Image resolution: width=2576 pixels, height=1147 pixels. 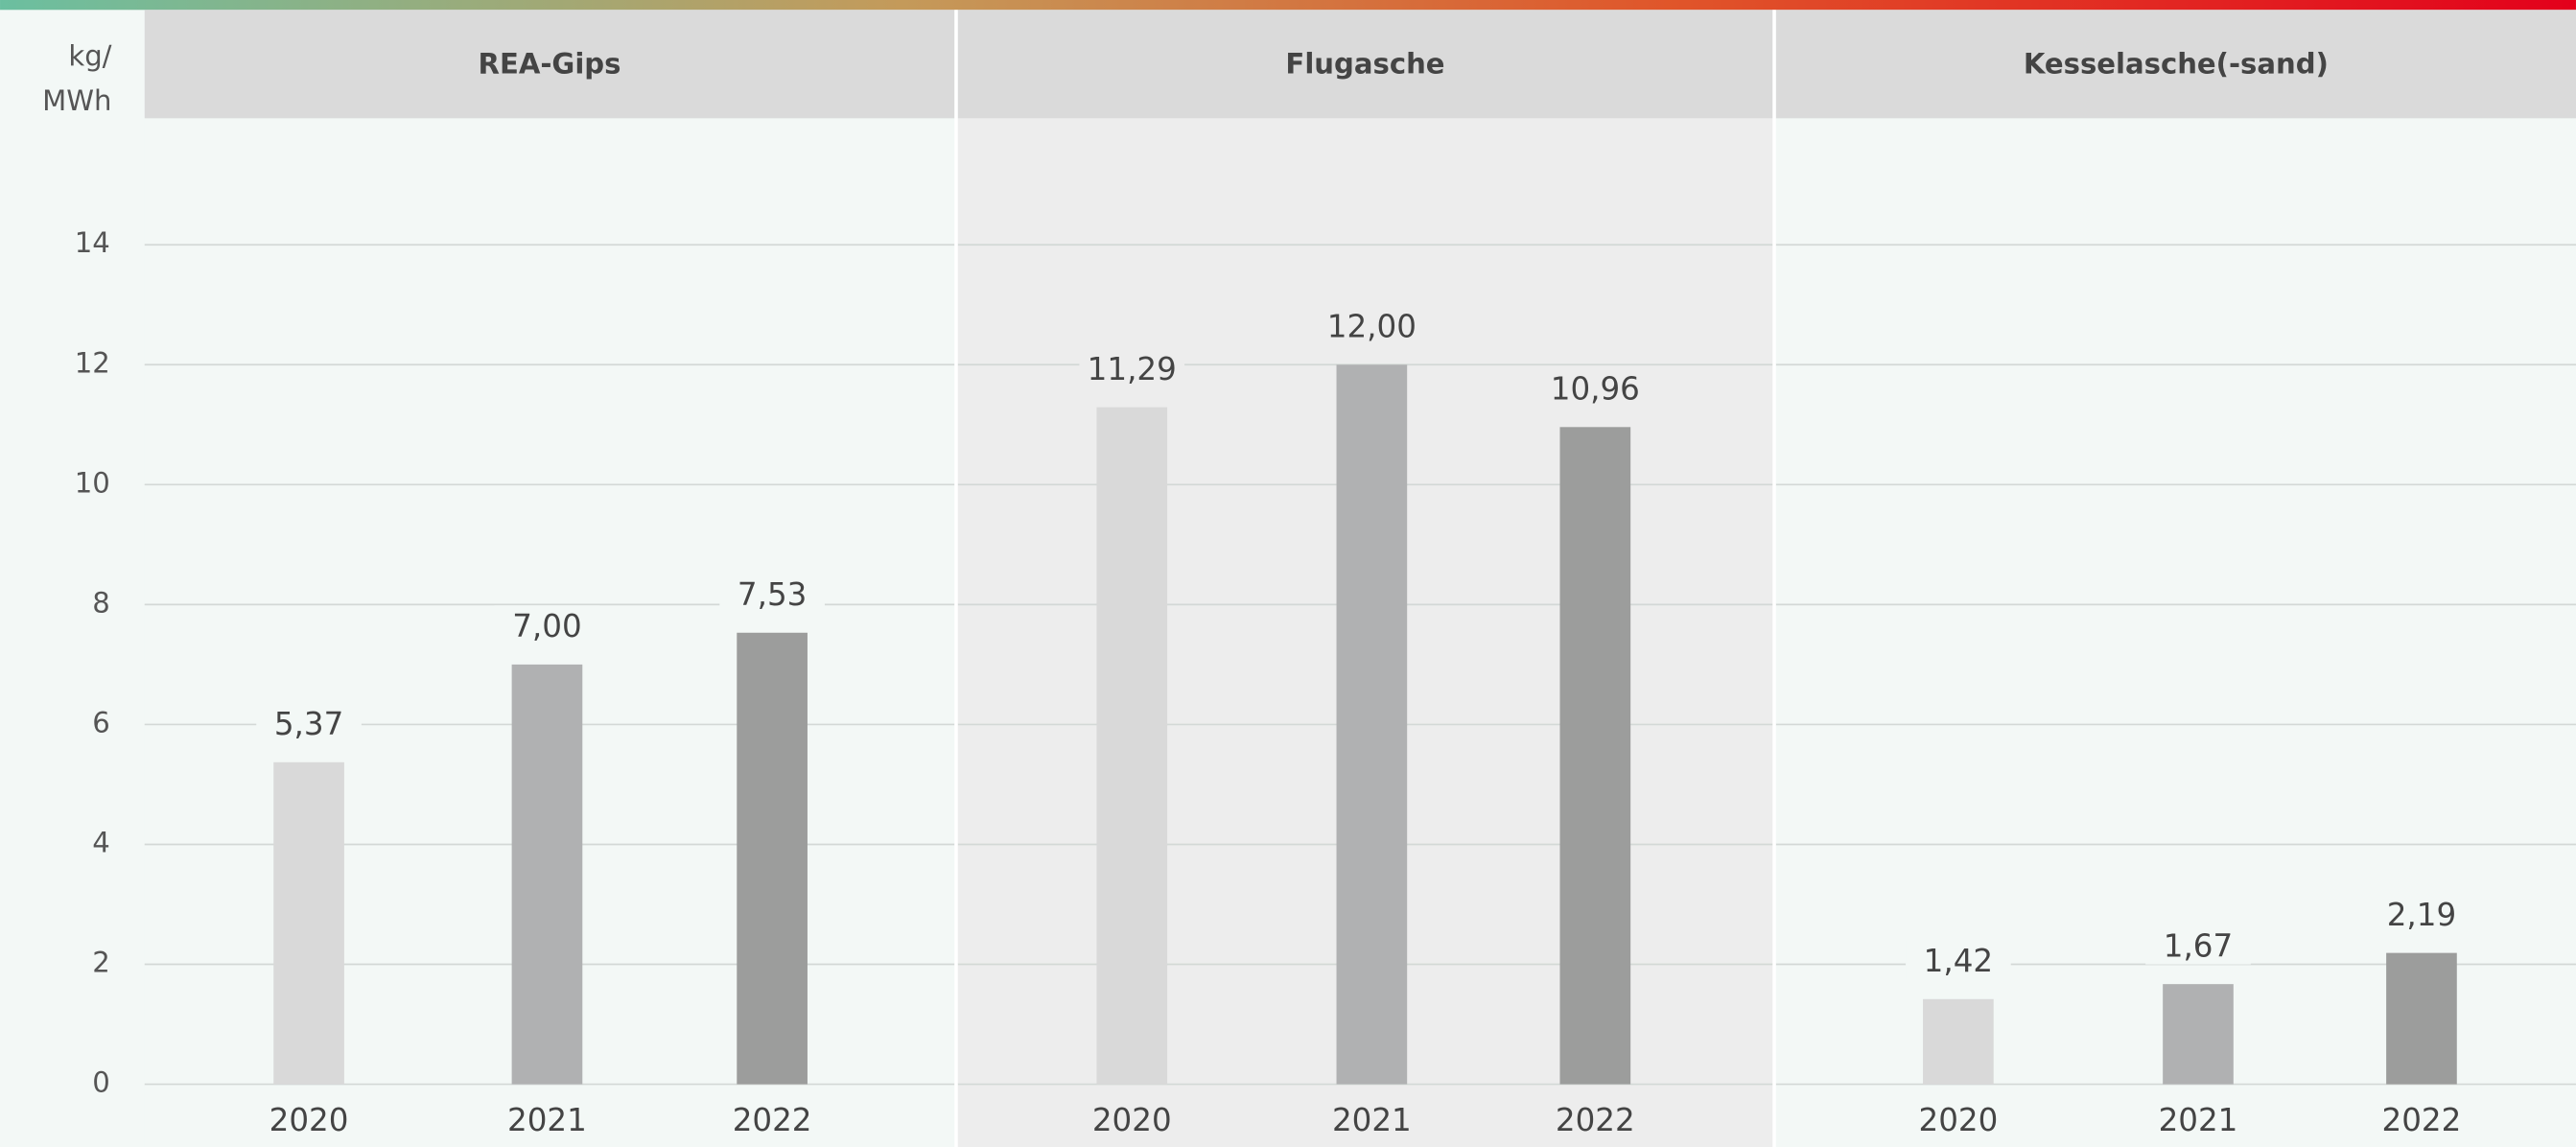 I want to click on value-label: 1,67, so click(x=2198, y=945).